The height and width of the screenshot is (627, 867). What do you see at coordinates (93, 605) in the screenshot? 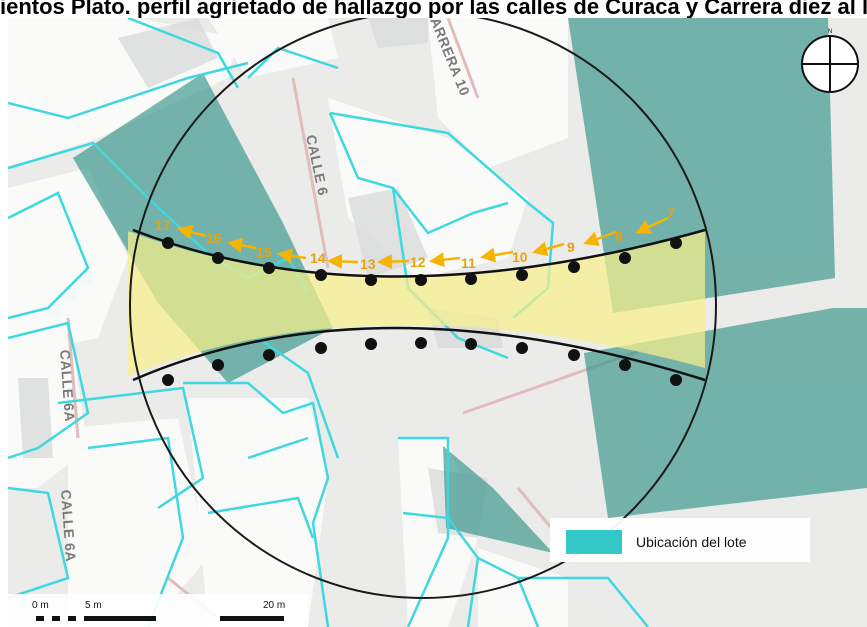
I see `scale-label-5: 5 m` at bounding box center [93, 605].